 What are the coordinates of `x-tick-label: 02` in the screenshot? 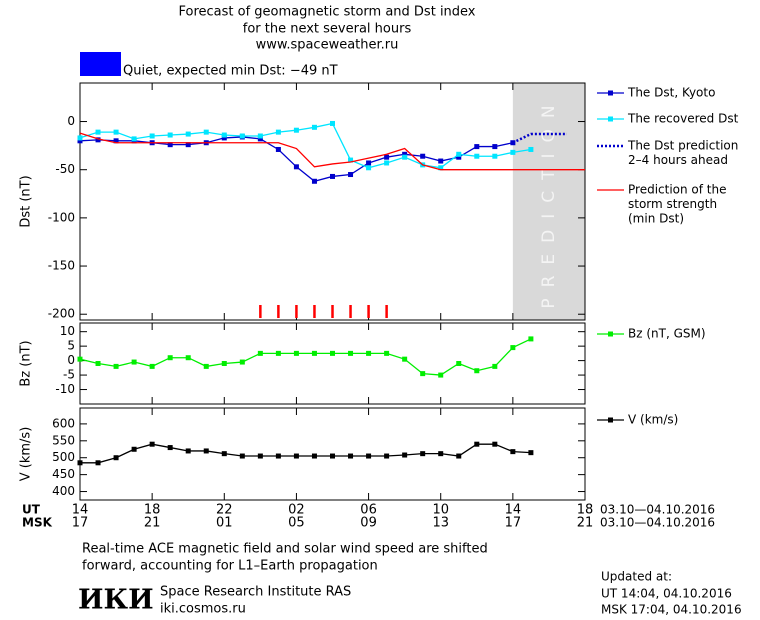 It's located at (296, 510).